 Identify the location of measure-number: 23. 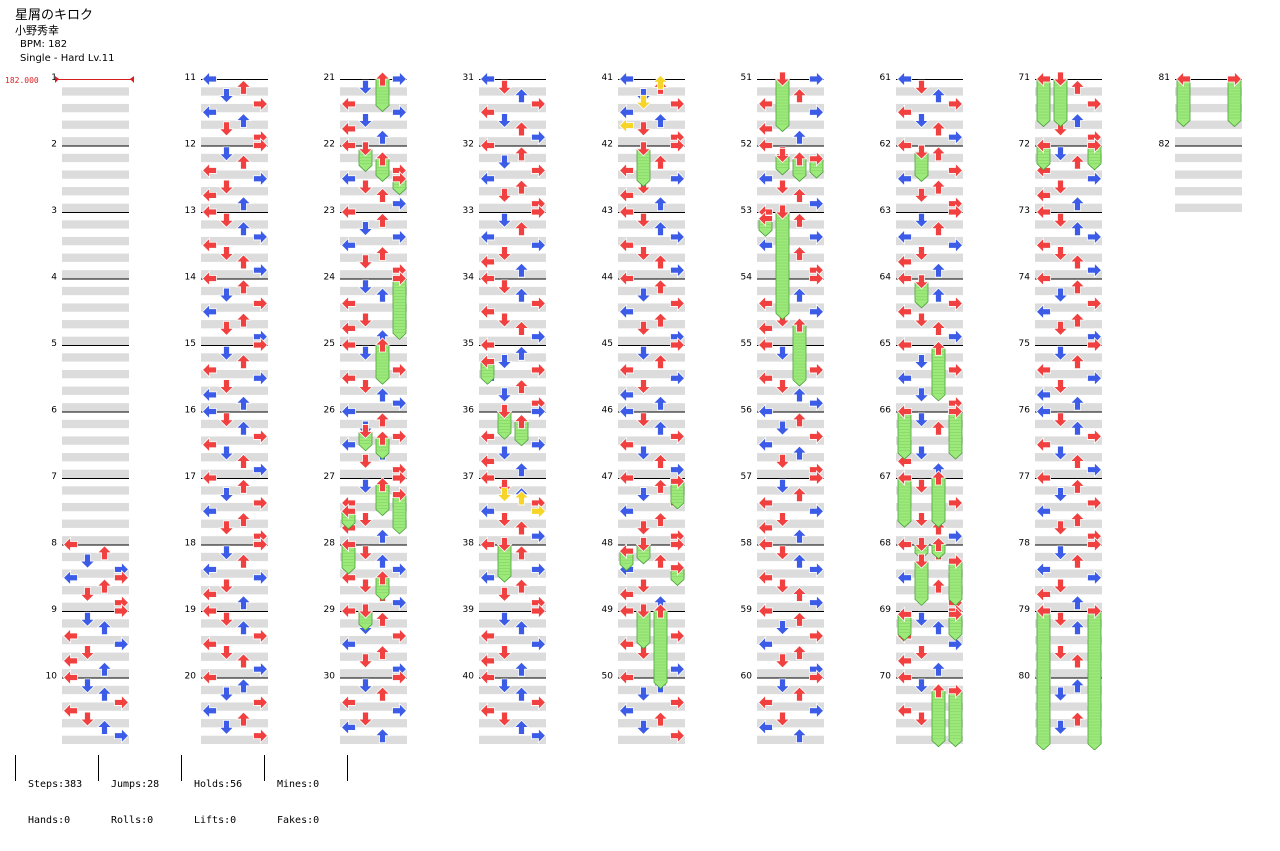
(329, 211).